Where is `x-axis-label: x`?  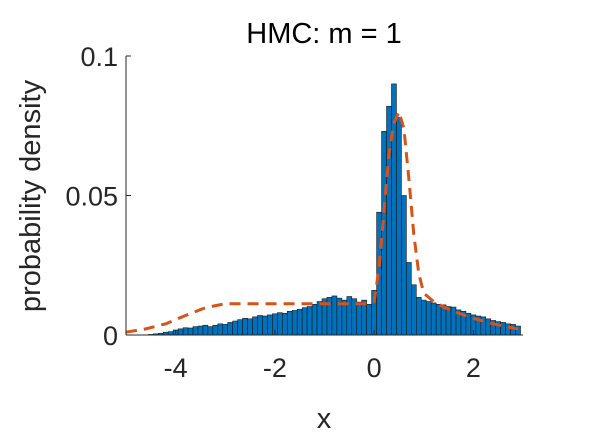
x-axis-label: x is located at coordinates (324, 419).